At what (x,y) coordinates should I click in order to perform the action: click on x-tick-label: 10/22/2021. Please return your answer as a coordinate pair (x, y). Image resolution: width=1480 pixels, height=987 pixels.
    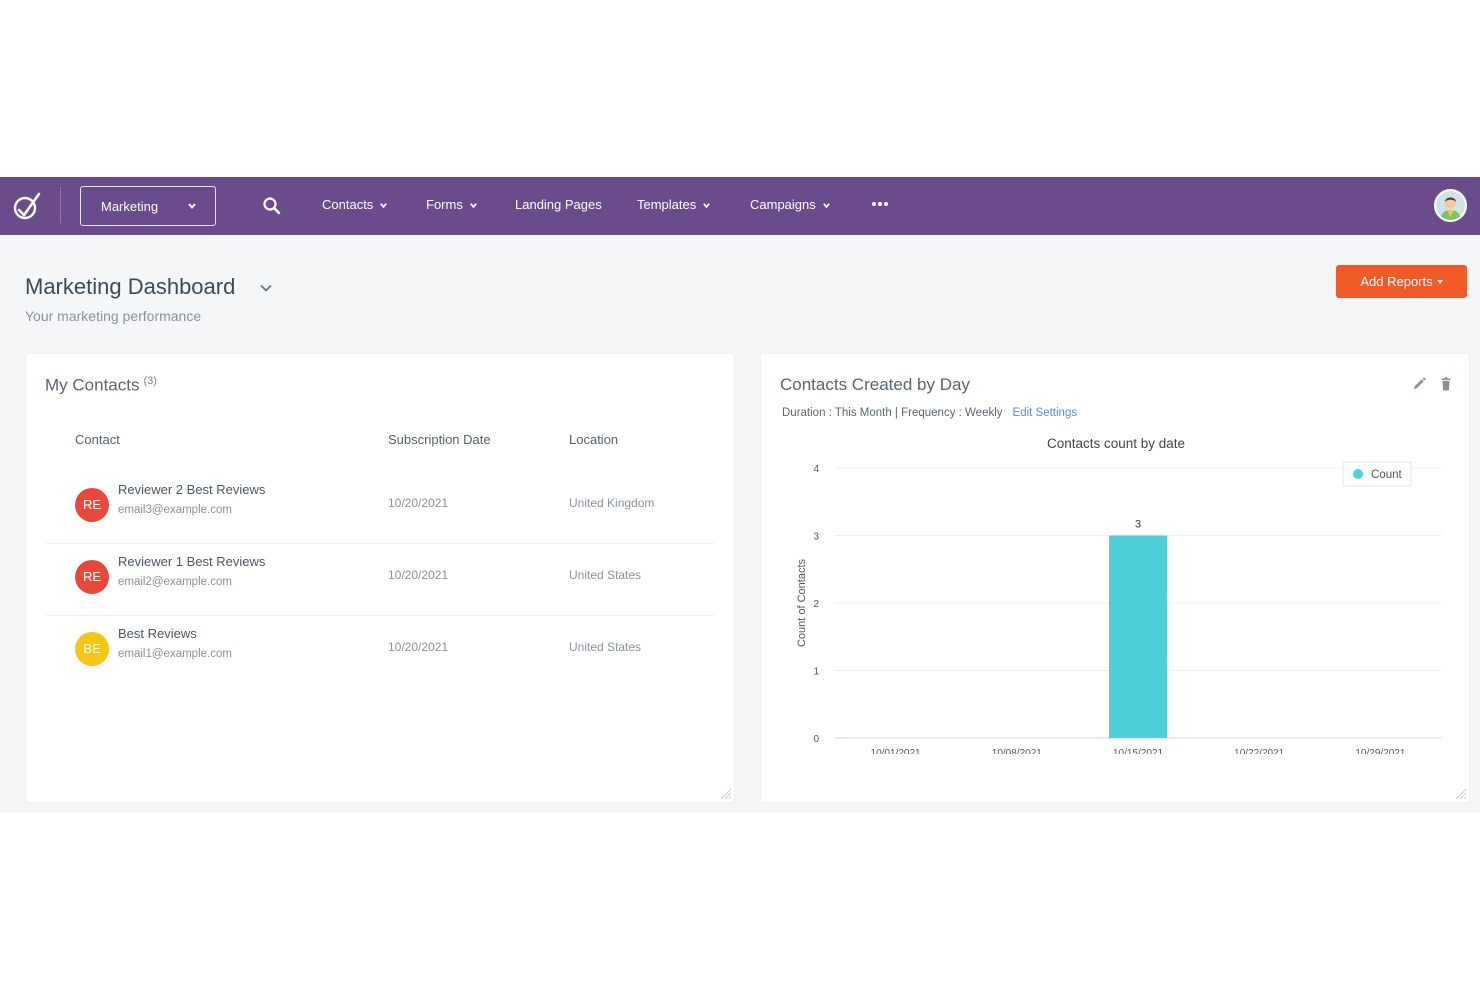
    Looking at the image, I should click on (1259, 751).